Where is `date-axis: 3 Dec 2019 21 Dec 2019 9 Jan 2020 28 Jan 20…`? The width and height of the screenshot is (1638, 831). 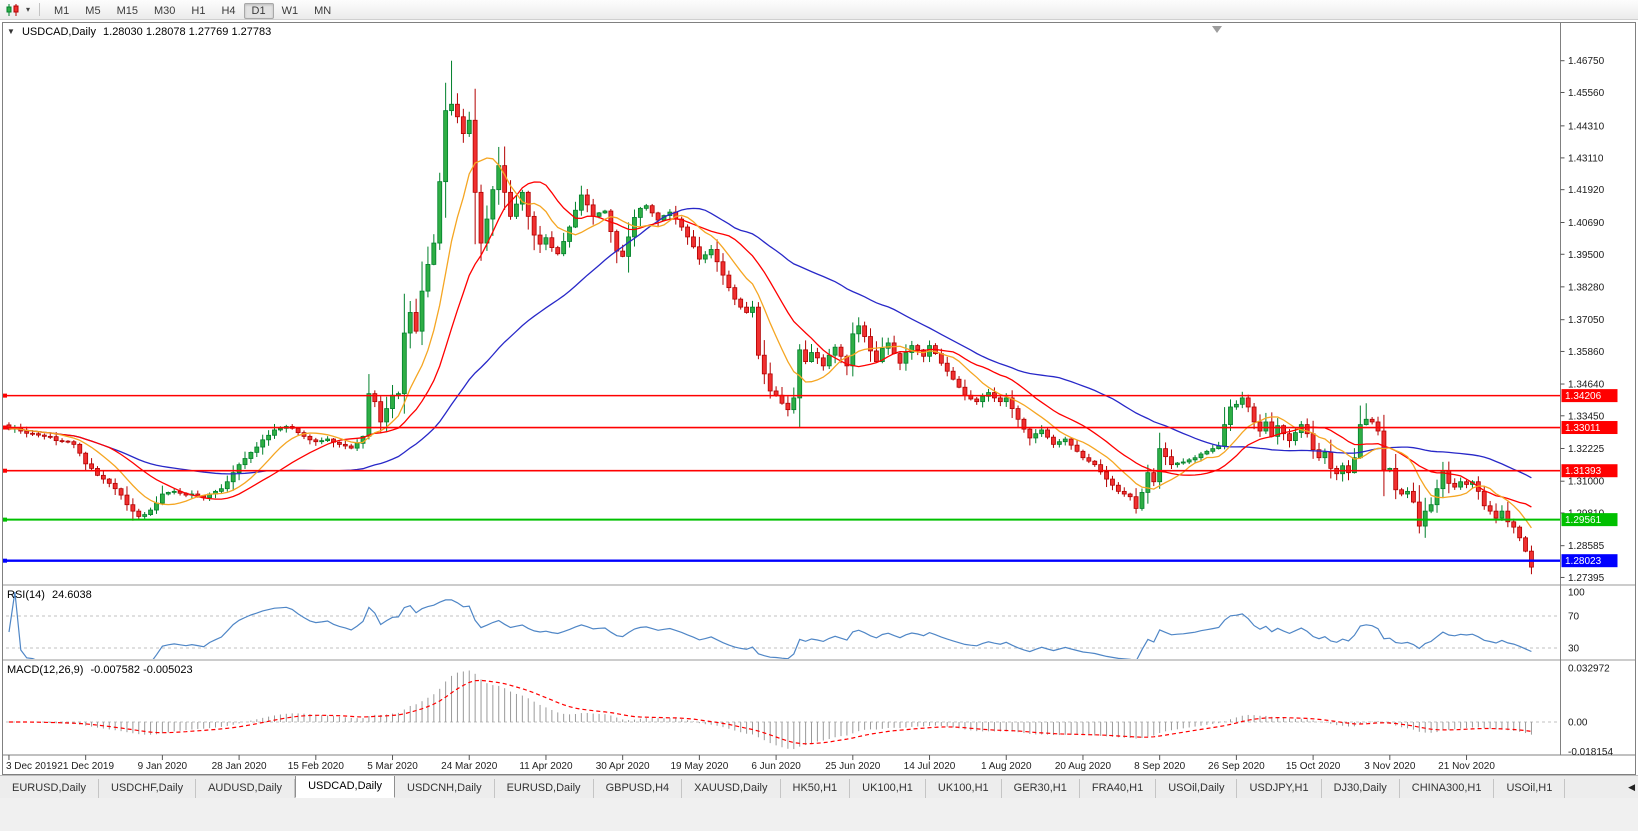
date-axis: 3 Dec 2019 21 Dec 2019 9 Jan 2020 28 Jan 20… is located at coordinates (750, 763).